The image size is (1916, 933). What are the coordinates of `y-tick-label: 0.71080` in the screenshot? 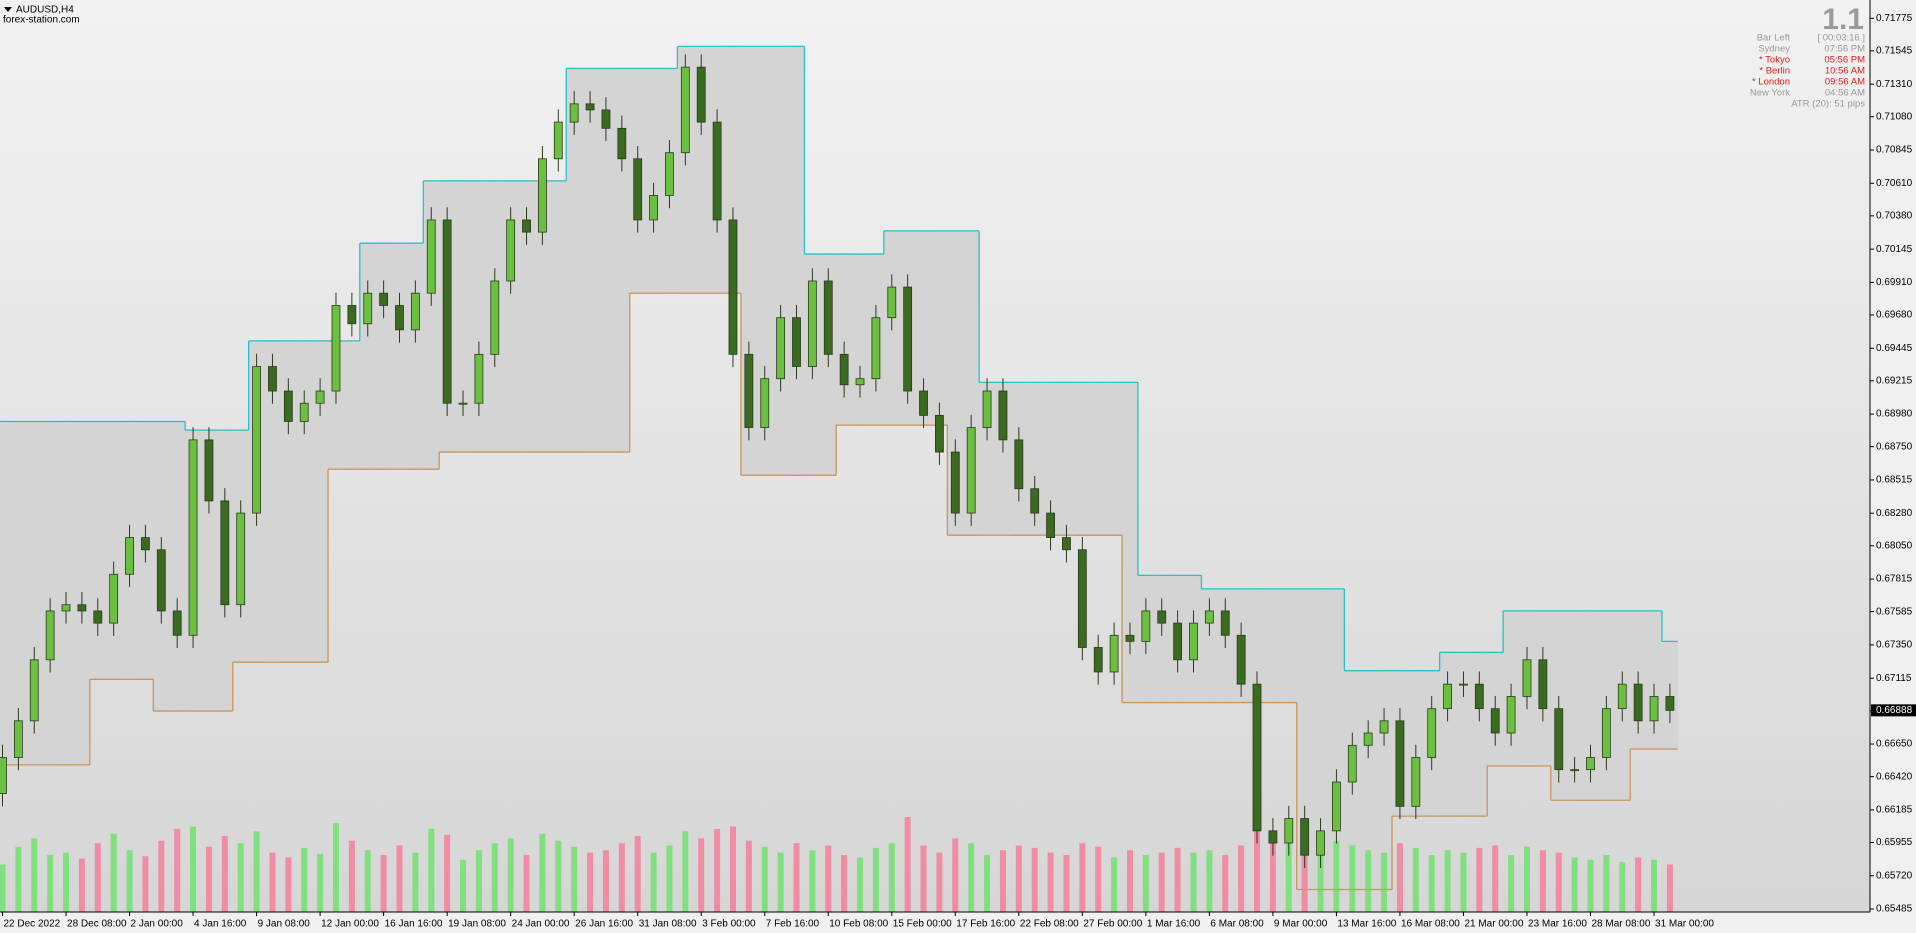 It's located at (1894, 116).